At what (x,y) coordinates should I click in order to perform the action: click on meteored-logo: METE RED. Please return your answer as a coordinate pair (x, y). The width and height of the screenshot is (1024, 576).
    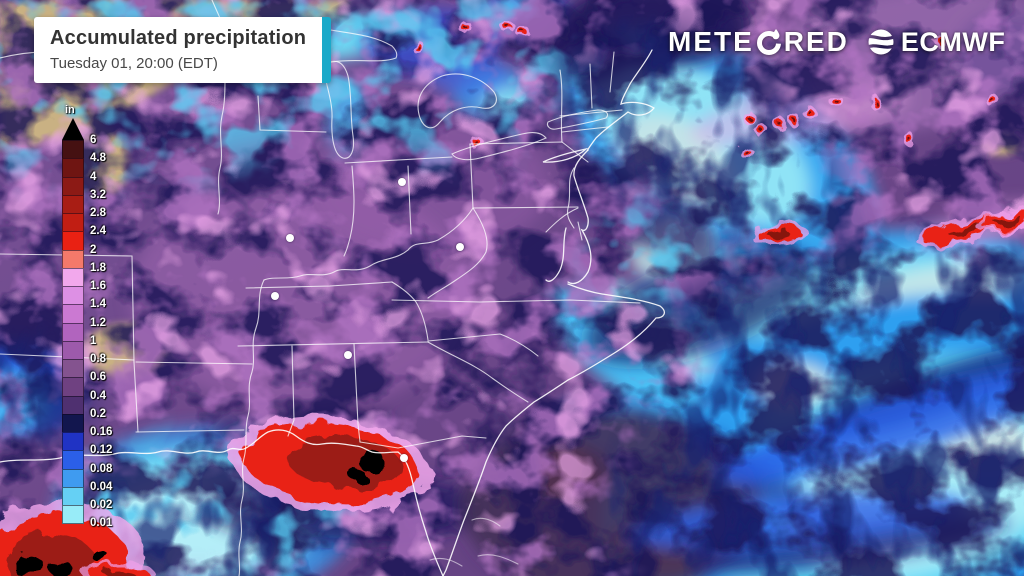
    Looking at the image, I should click on (758, 42).